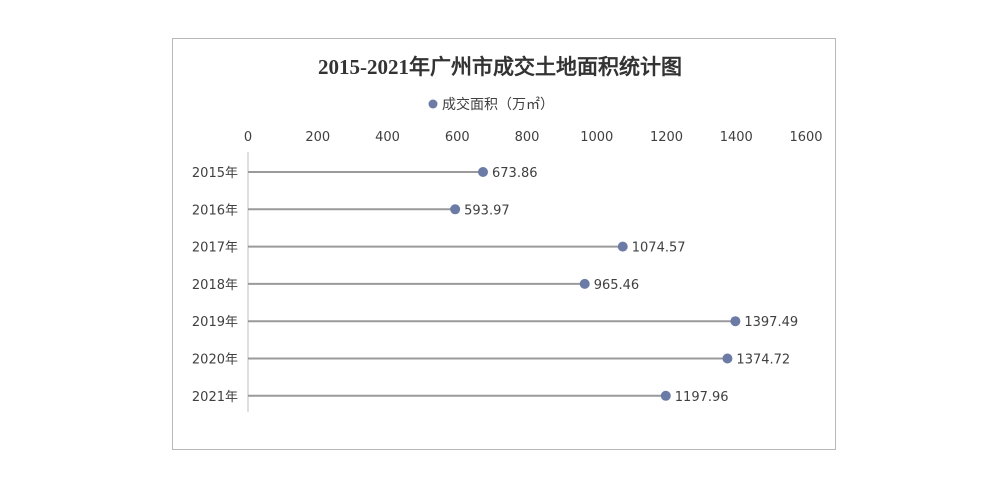  Describe the element at coordinates (617, 285) in the screenshot. I see `data-label: 965.46` at that location.